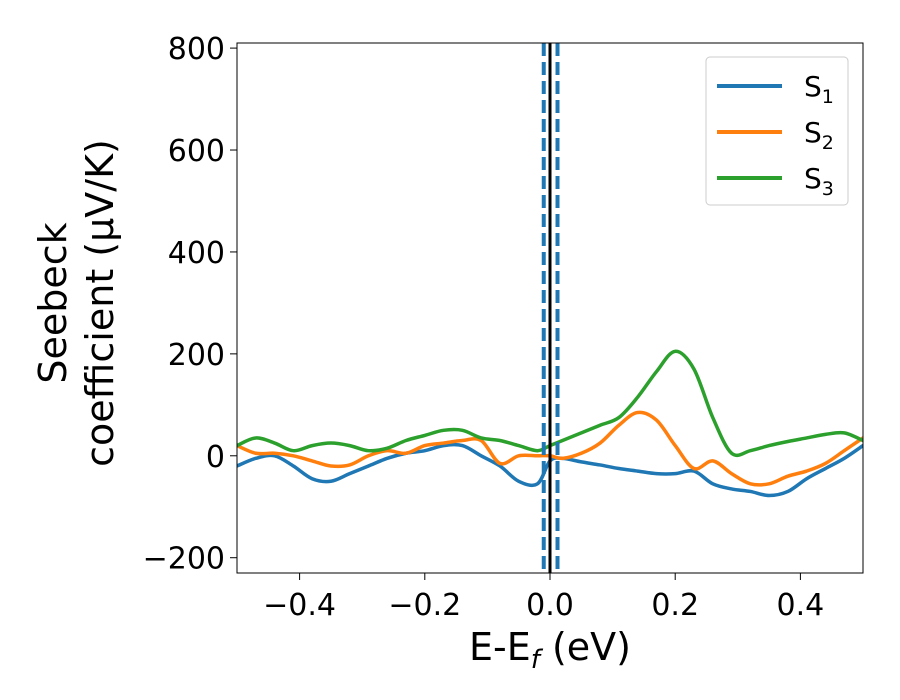  What do you see at coordinates (801, 605) in the screenshot?
I see `x-tick-label: 0.4` at bounding box center [801, 605].